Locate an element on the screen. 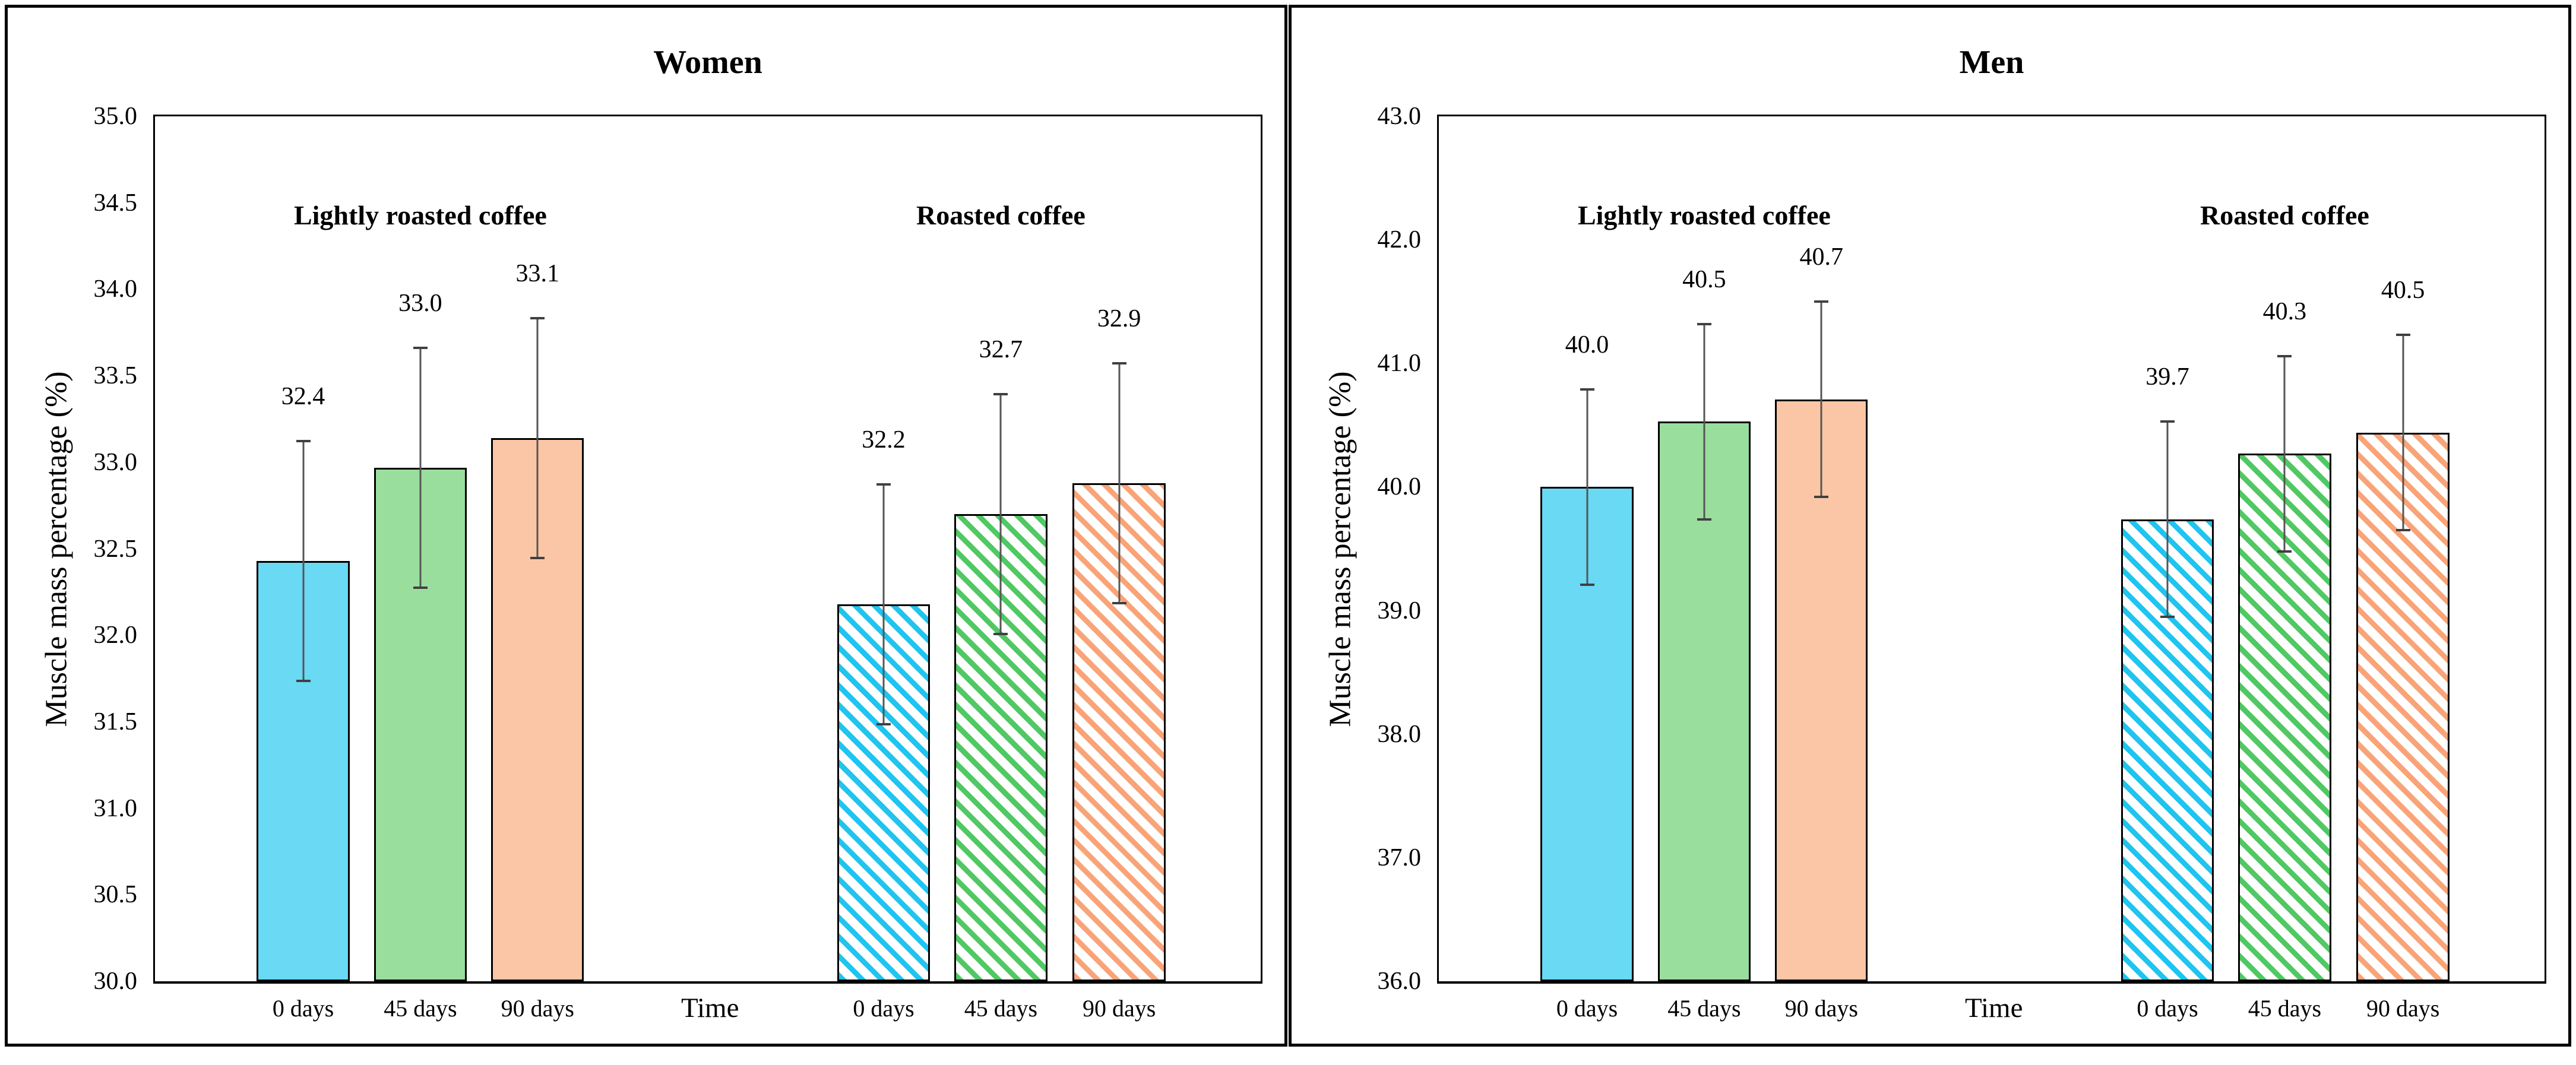  bar-value-label: 33.1 is located at coordinates (537, 274).